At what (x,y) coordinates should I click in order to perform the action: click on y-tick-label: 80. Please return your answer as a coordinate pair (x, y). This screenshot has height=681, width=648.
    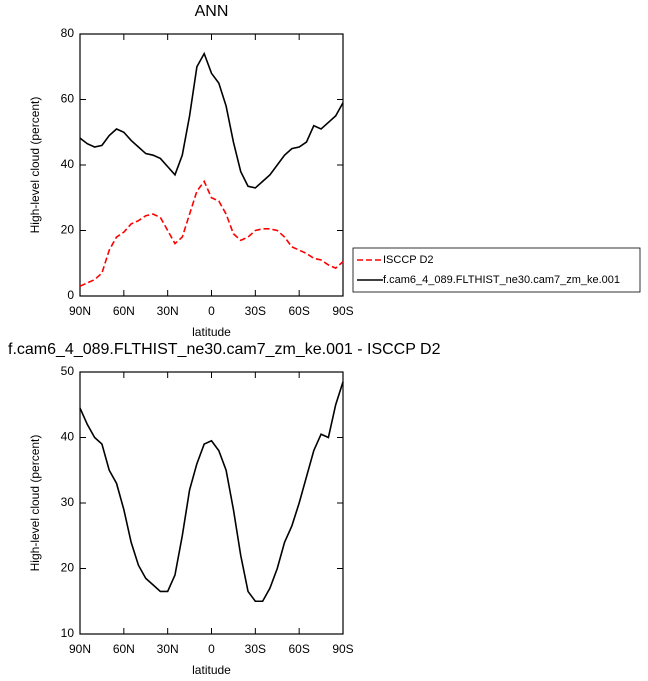
    Looking at the image, I should click on (68, 33).